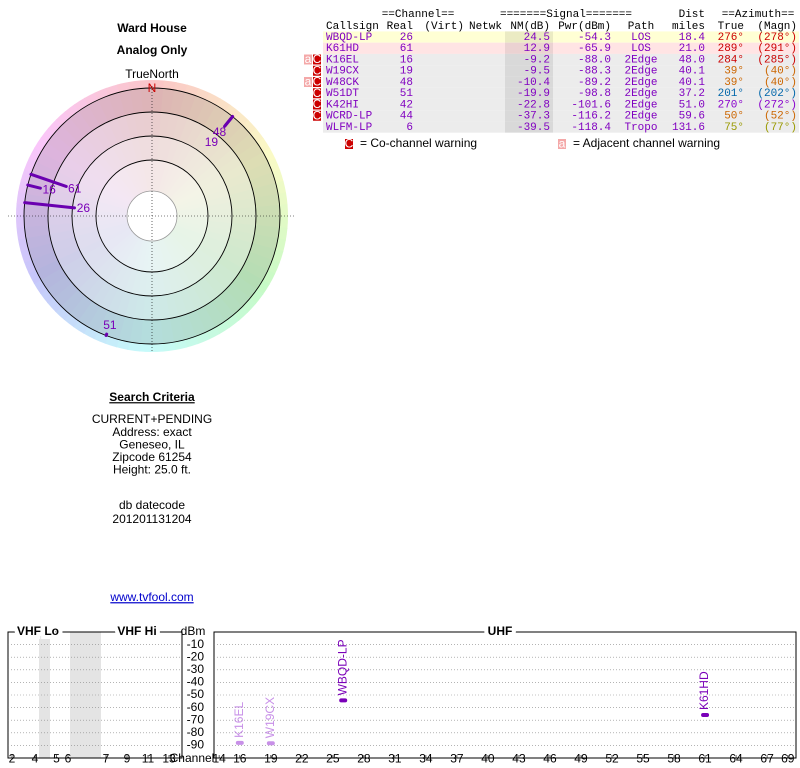 The image size is (800, 768). I want to click on cell-miles: 21.0, so click(692, 49).